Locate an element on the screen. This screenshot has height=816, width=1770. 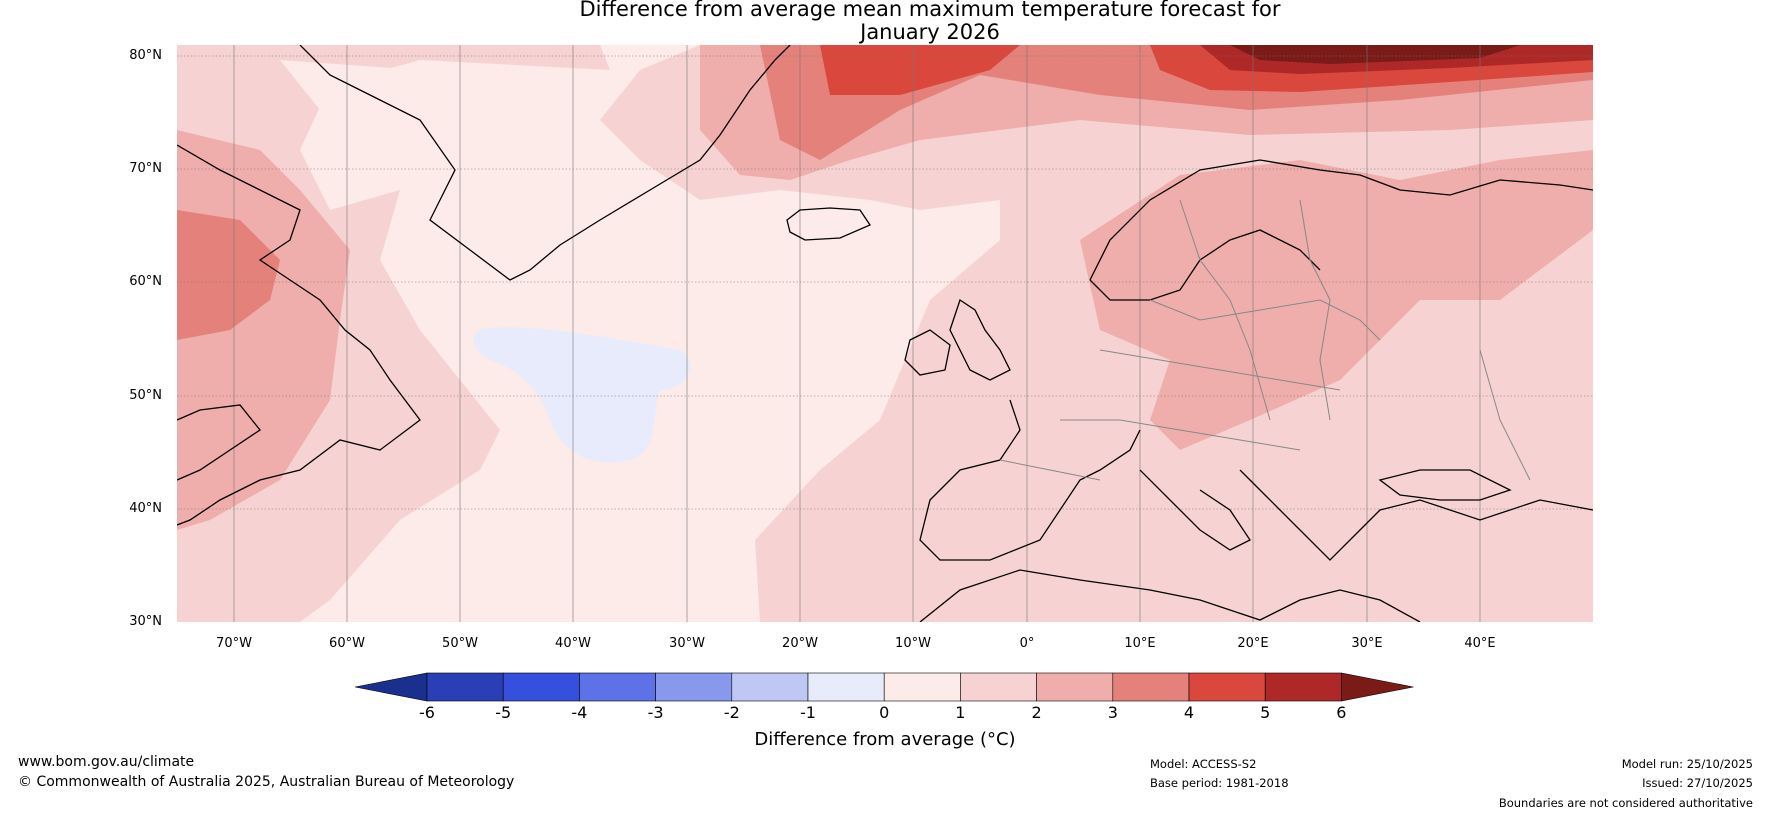
iberia-france-coast is located at coordinates (1030, 480).